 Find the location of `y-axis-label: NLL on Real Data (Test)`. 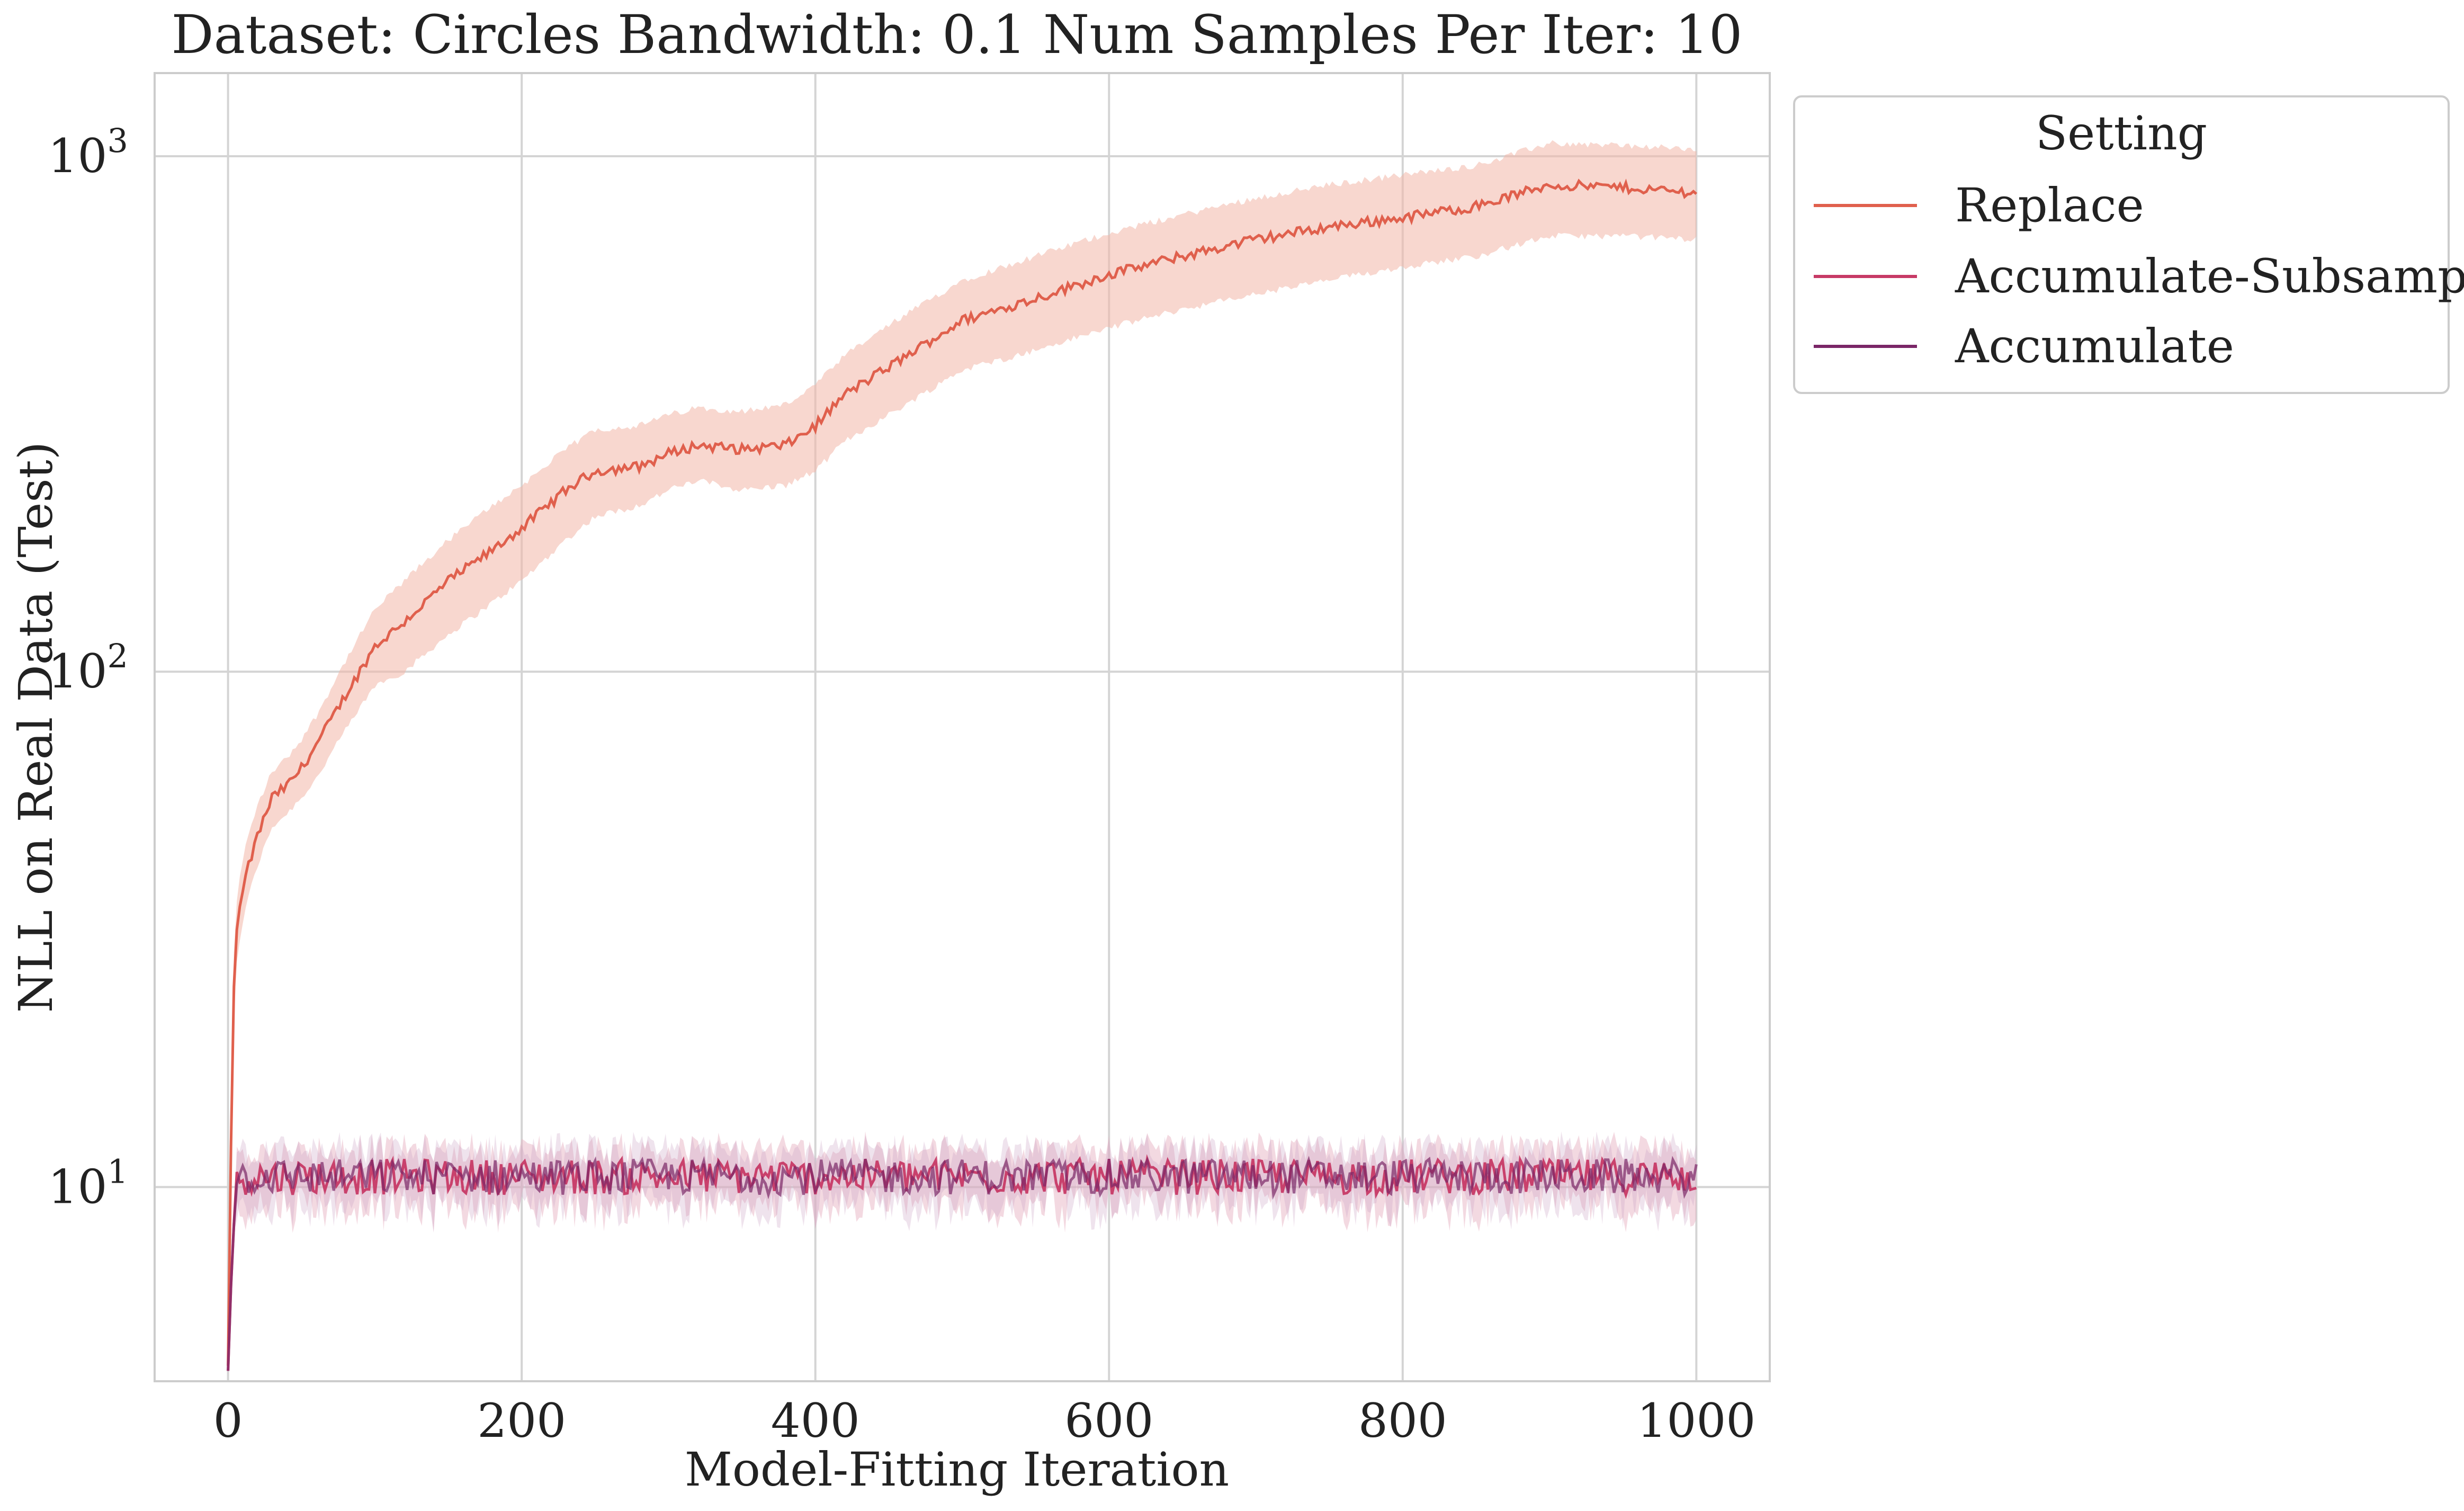

y-axis-label: NLL on Real Data (Test) is located at coordinates (35, 727).